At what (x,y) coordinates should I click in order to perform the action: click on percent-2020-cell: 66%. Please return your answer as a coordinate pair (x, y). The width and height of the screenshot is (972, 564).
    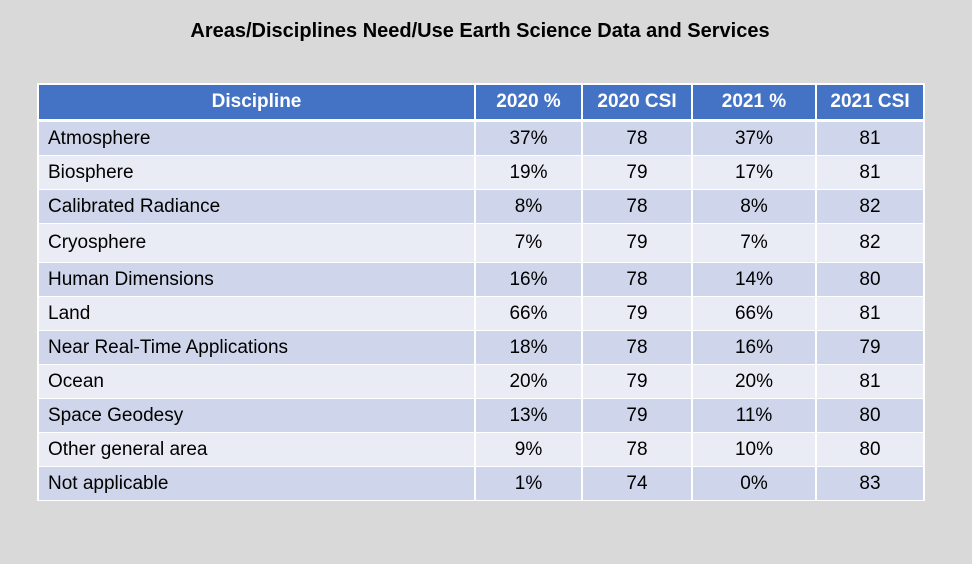
    Looking at the image, I should click on (528, 313).